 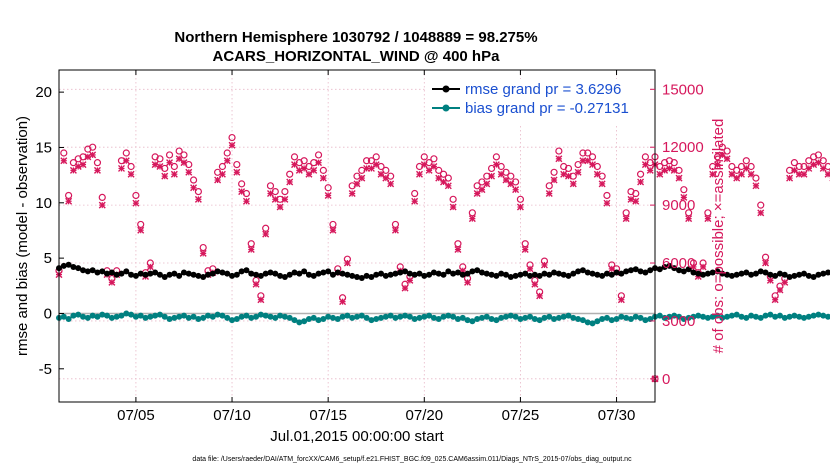 What do you see at coordinates (136, 415) in the screenshot?
I see `x-tick-label: 07/05` at bounding box center [136, 415].